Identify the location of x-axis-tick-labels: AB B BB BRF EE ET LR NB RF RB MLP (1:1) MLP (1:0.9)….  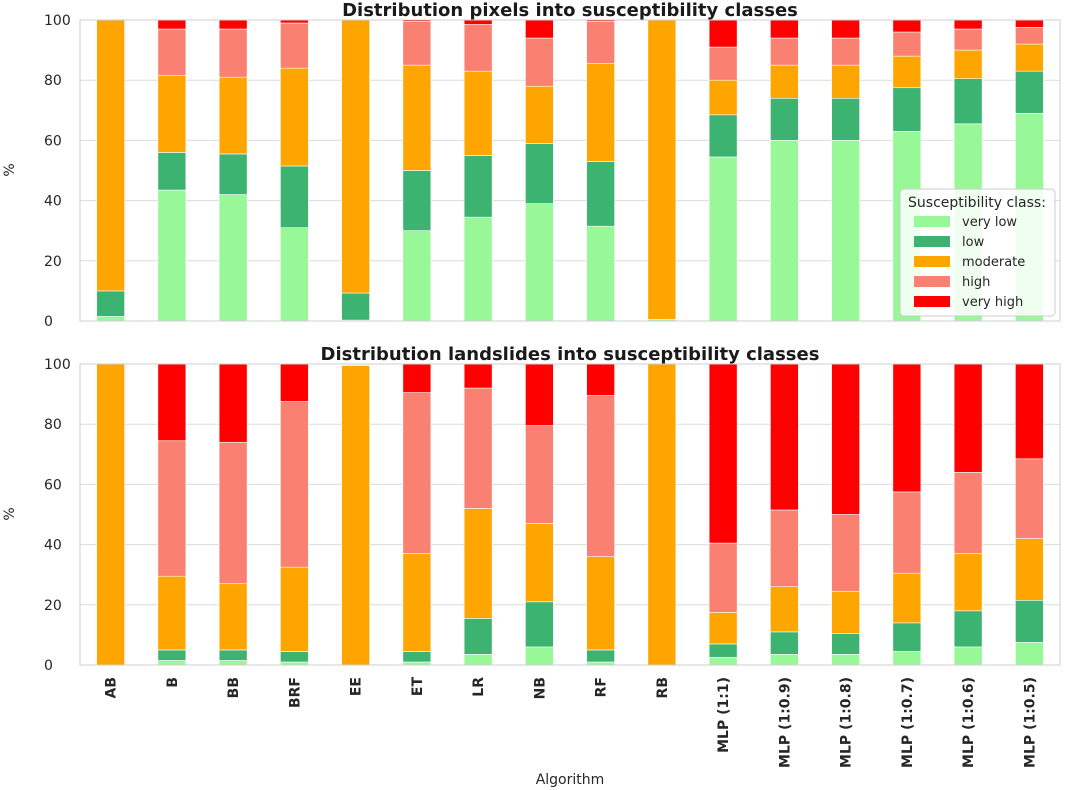
(571, 722).